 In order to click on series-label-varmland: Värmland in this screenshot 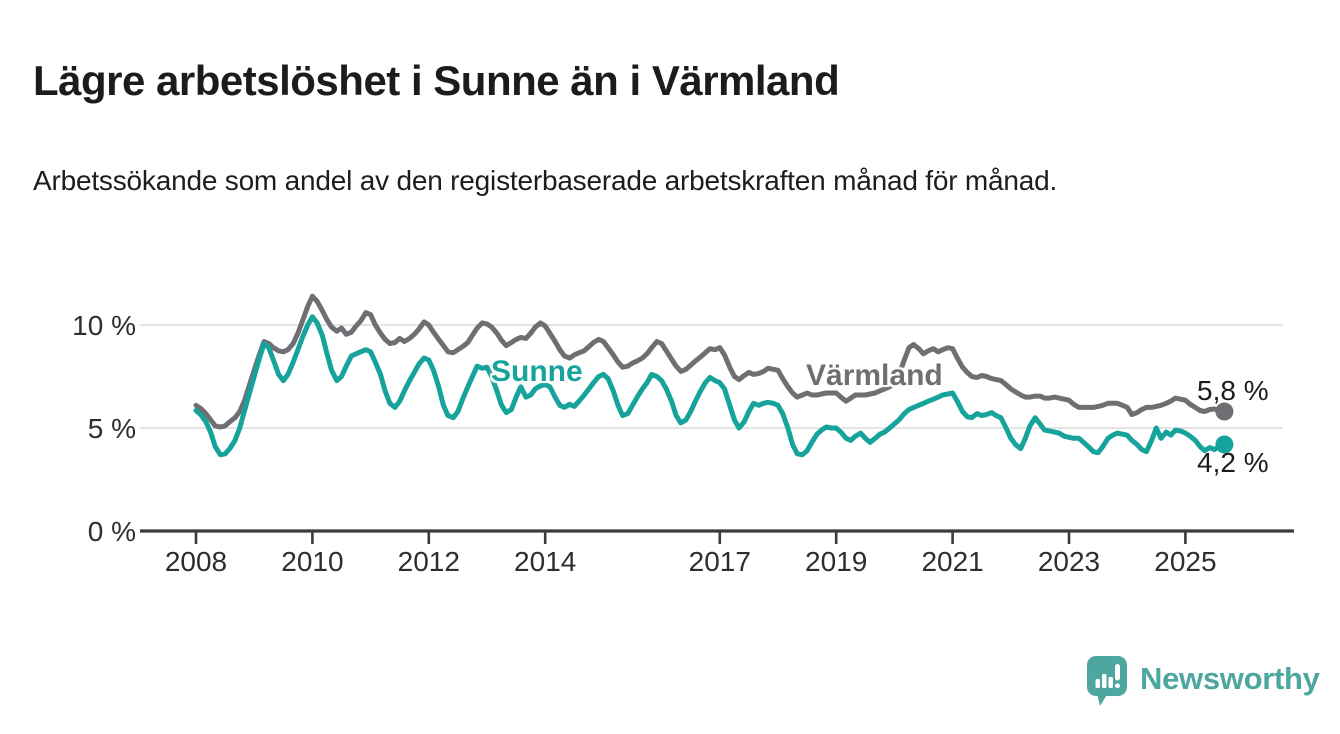, I will do `click(874, 375)`.